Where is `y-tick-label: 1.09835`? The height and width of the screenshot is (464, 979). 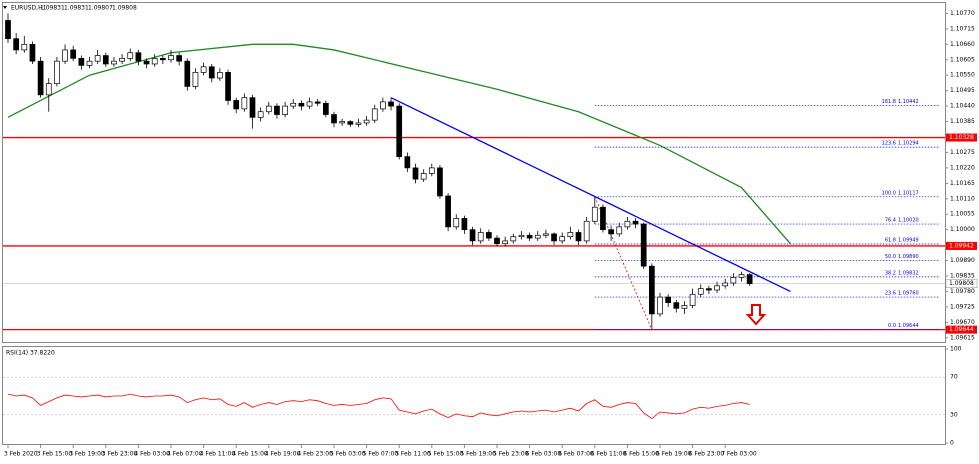 y-tick-label: 1.09835 is located at coordinates (962, 276).